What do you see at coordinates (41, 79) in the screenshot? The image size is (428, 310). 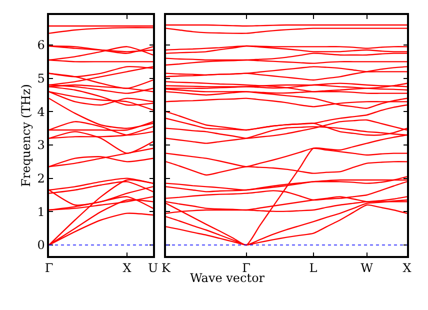 I see `y-tick-label: 5` at bounding box center [41, 79].